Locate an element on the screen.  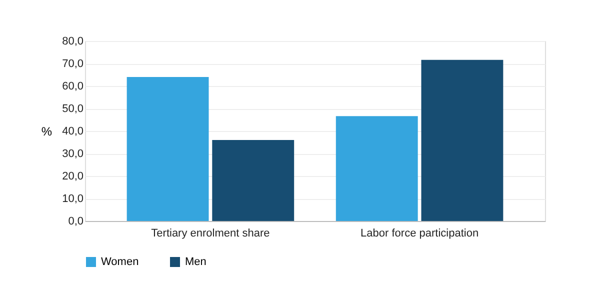
x-tick-label: Tertiary enrolment share is located at coordinates (210, 234).